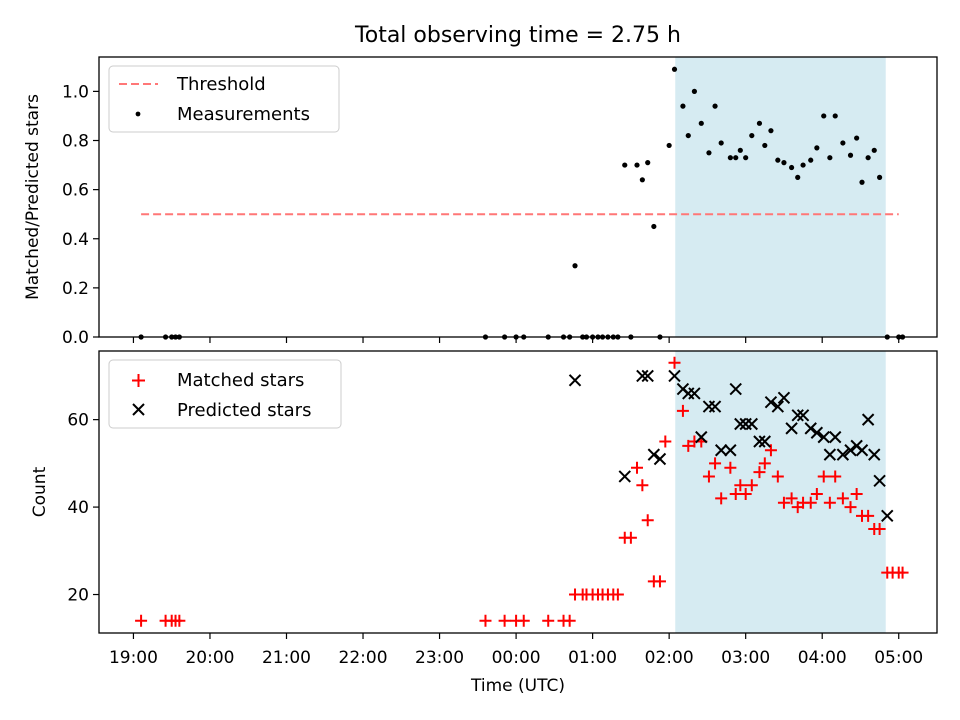  I want to click on xtick-label: 05:00, so click(898, 658).